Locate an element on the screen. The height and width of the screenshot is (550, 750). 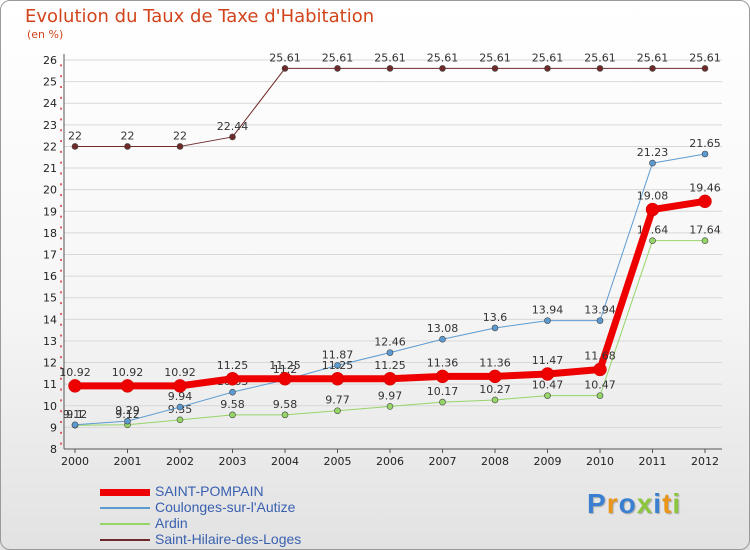
x-tick-label: 2009 is located at coordinates (548, 461).